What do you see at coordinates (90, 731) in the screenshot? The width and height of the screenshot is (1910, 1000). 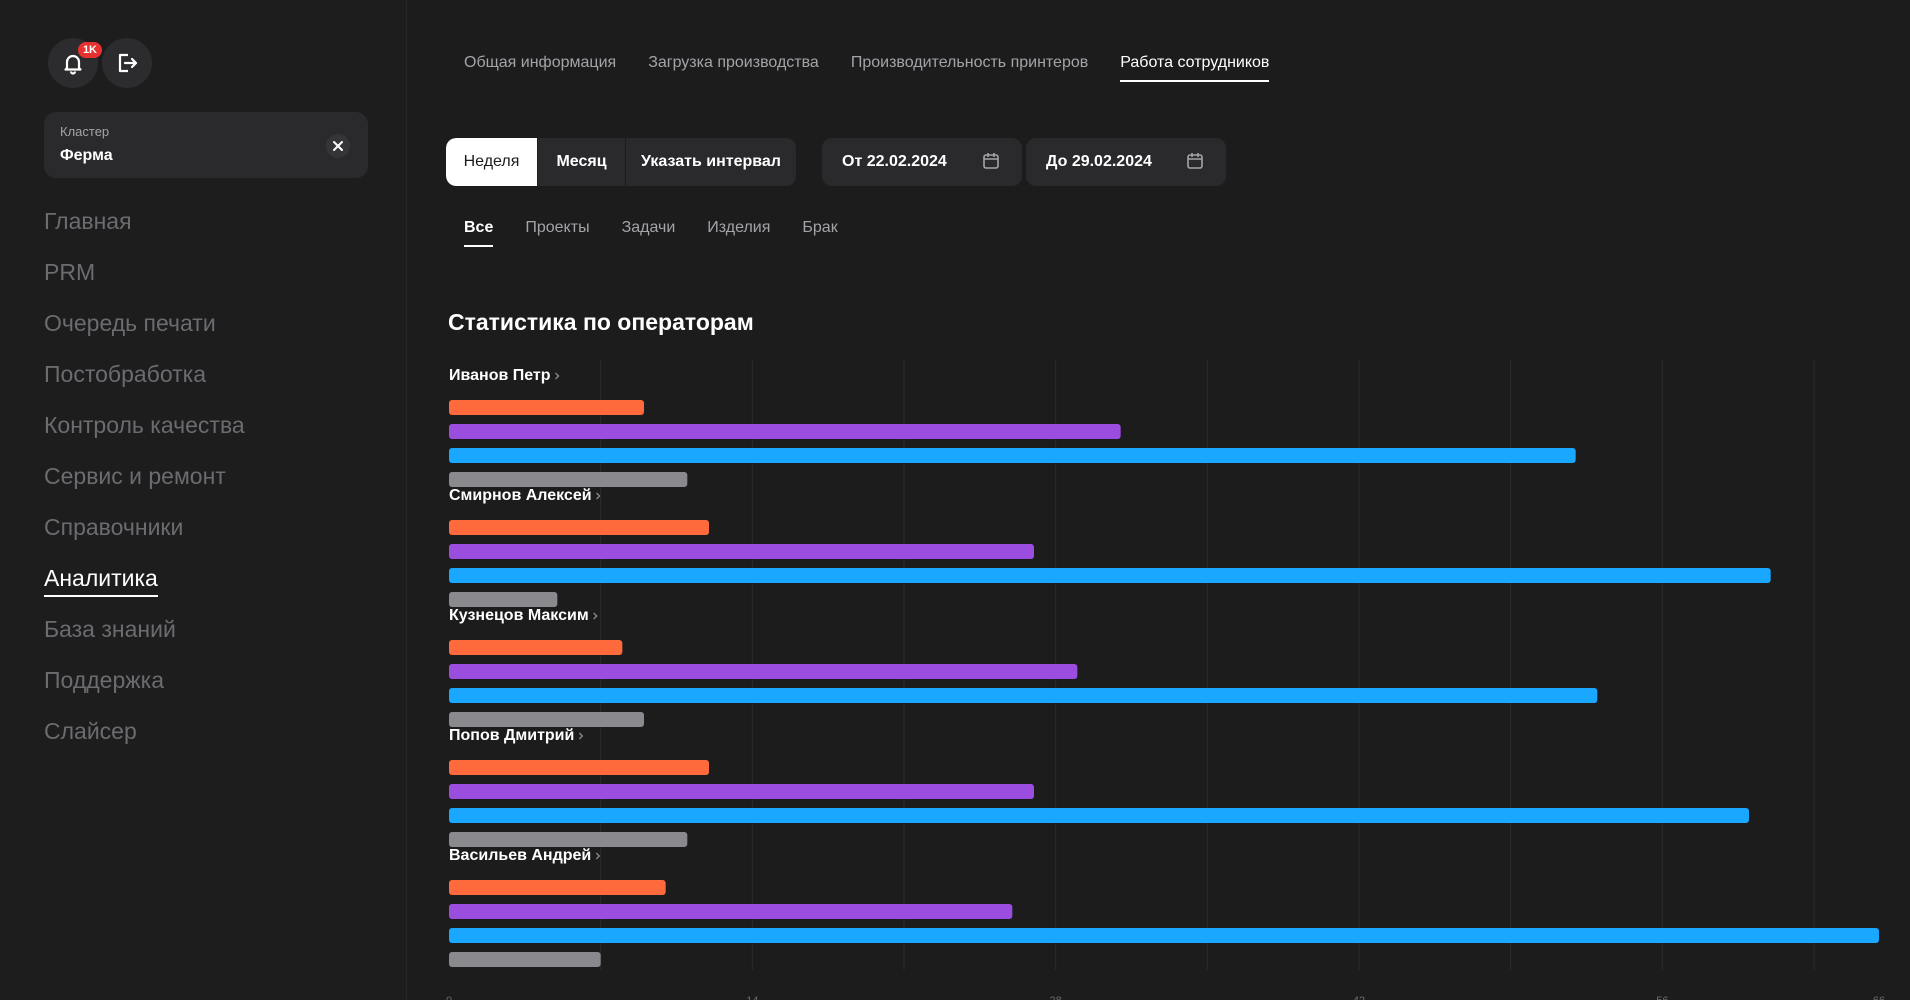 I see `nav-item-label: Слайсер` at bounding box center [90, 731].